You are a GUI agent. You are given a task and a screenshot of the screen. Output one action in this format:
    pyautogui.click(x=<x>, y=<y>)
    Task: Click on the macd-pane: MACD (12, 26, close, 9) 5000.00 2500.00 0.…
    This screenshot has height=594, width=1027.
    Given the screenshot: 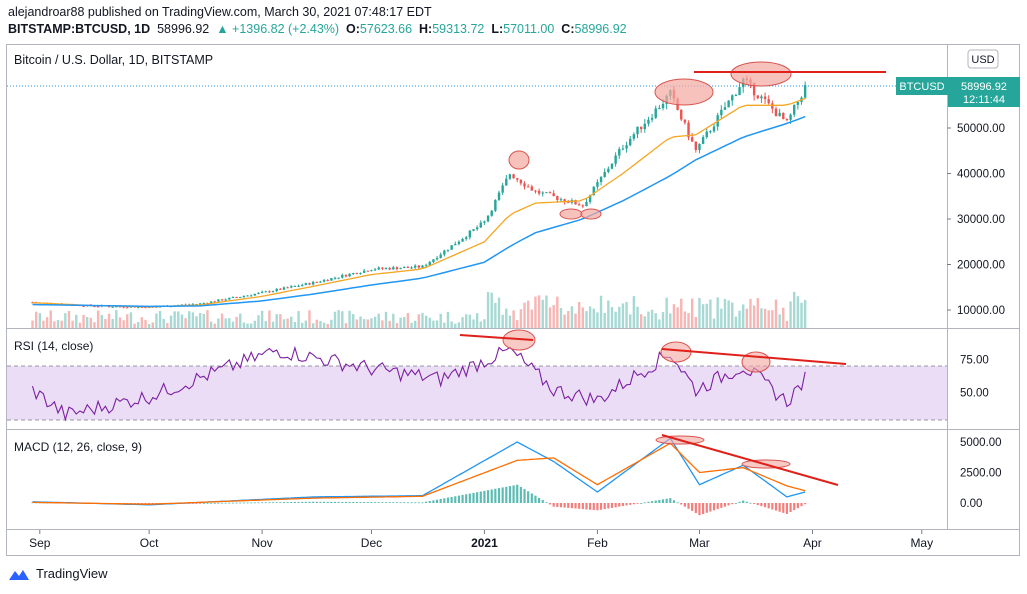 What is the action you would take?
    pyautogui.click(x=508, y=475)
    